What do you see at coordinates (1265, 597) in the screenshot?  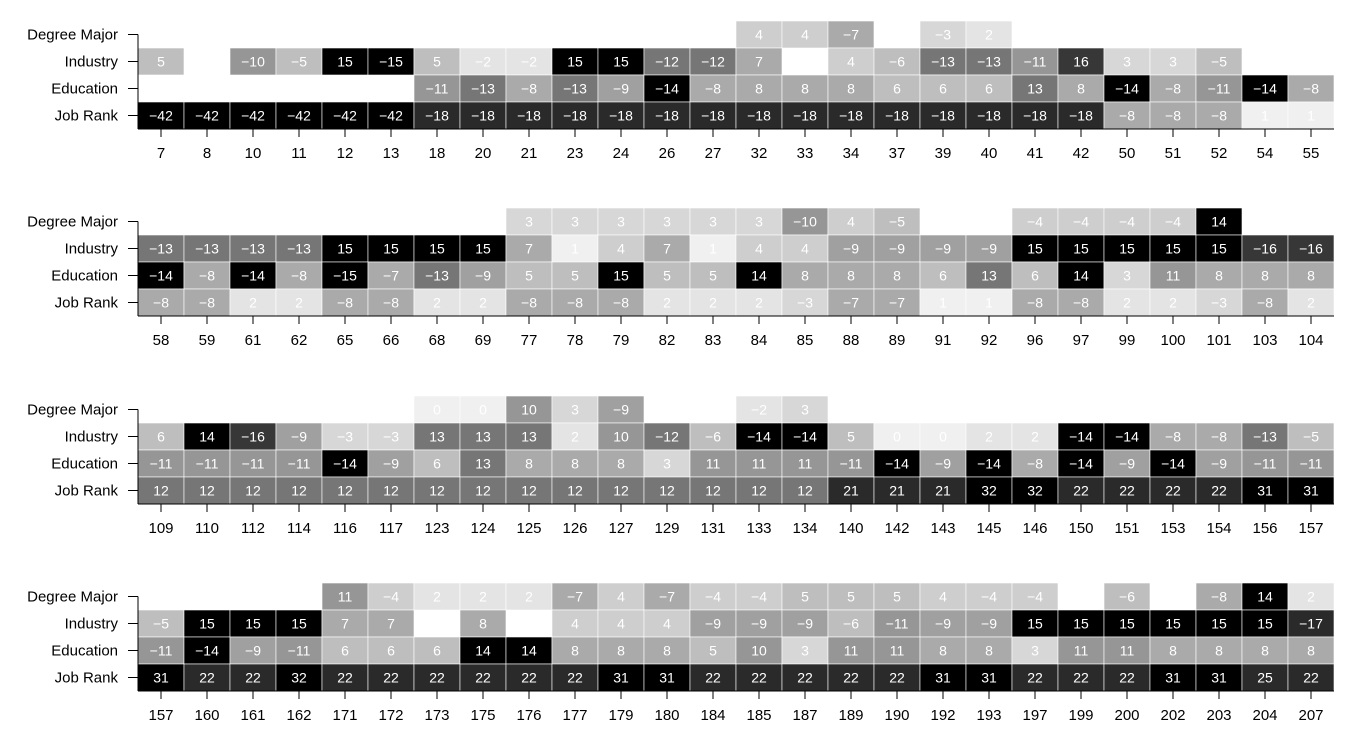 I see `cell-value-label: 14` at bounding box center [1265, 597].